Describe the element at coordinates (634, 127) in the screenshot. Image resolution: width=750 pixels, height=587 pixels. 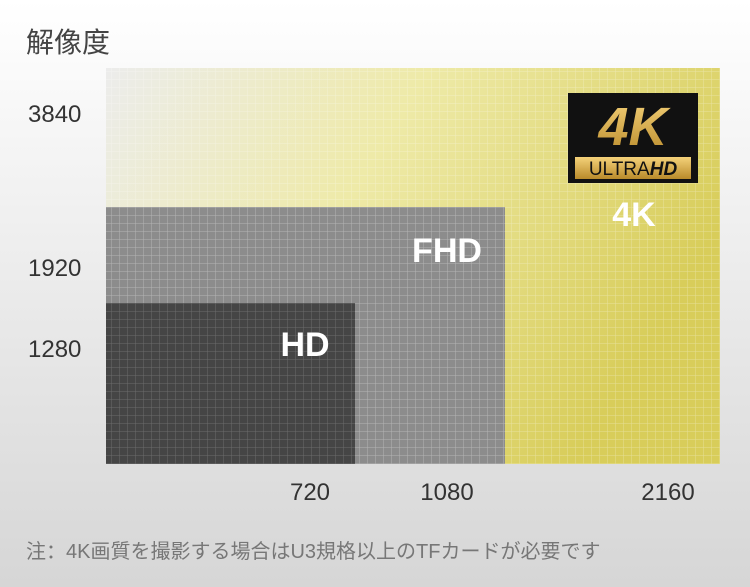
I see `badge-4k: 4K` at that location.